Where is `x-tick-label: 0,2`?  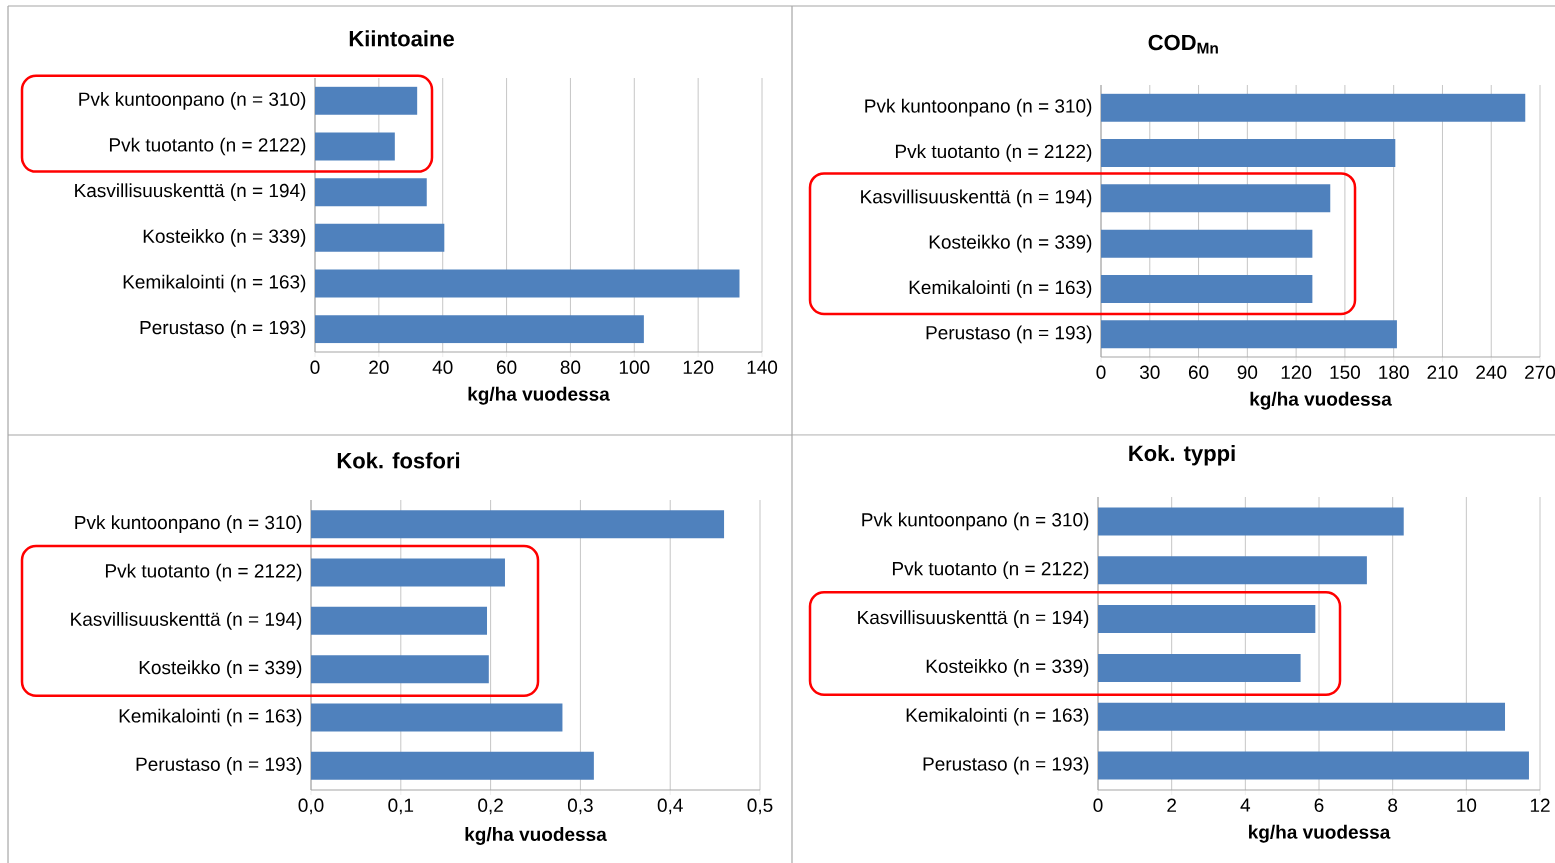 x-tick-label: 0,2 is located at coordinates (490, 806).